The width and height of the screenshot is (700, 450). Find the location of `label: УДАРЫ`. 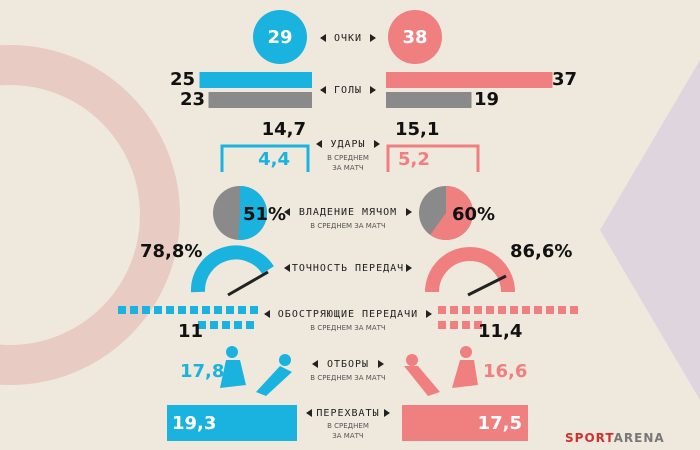

label: УДАРЫ is located at coordinates (347, 144).